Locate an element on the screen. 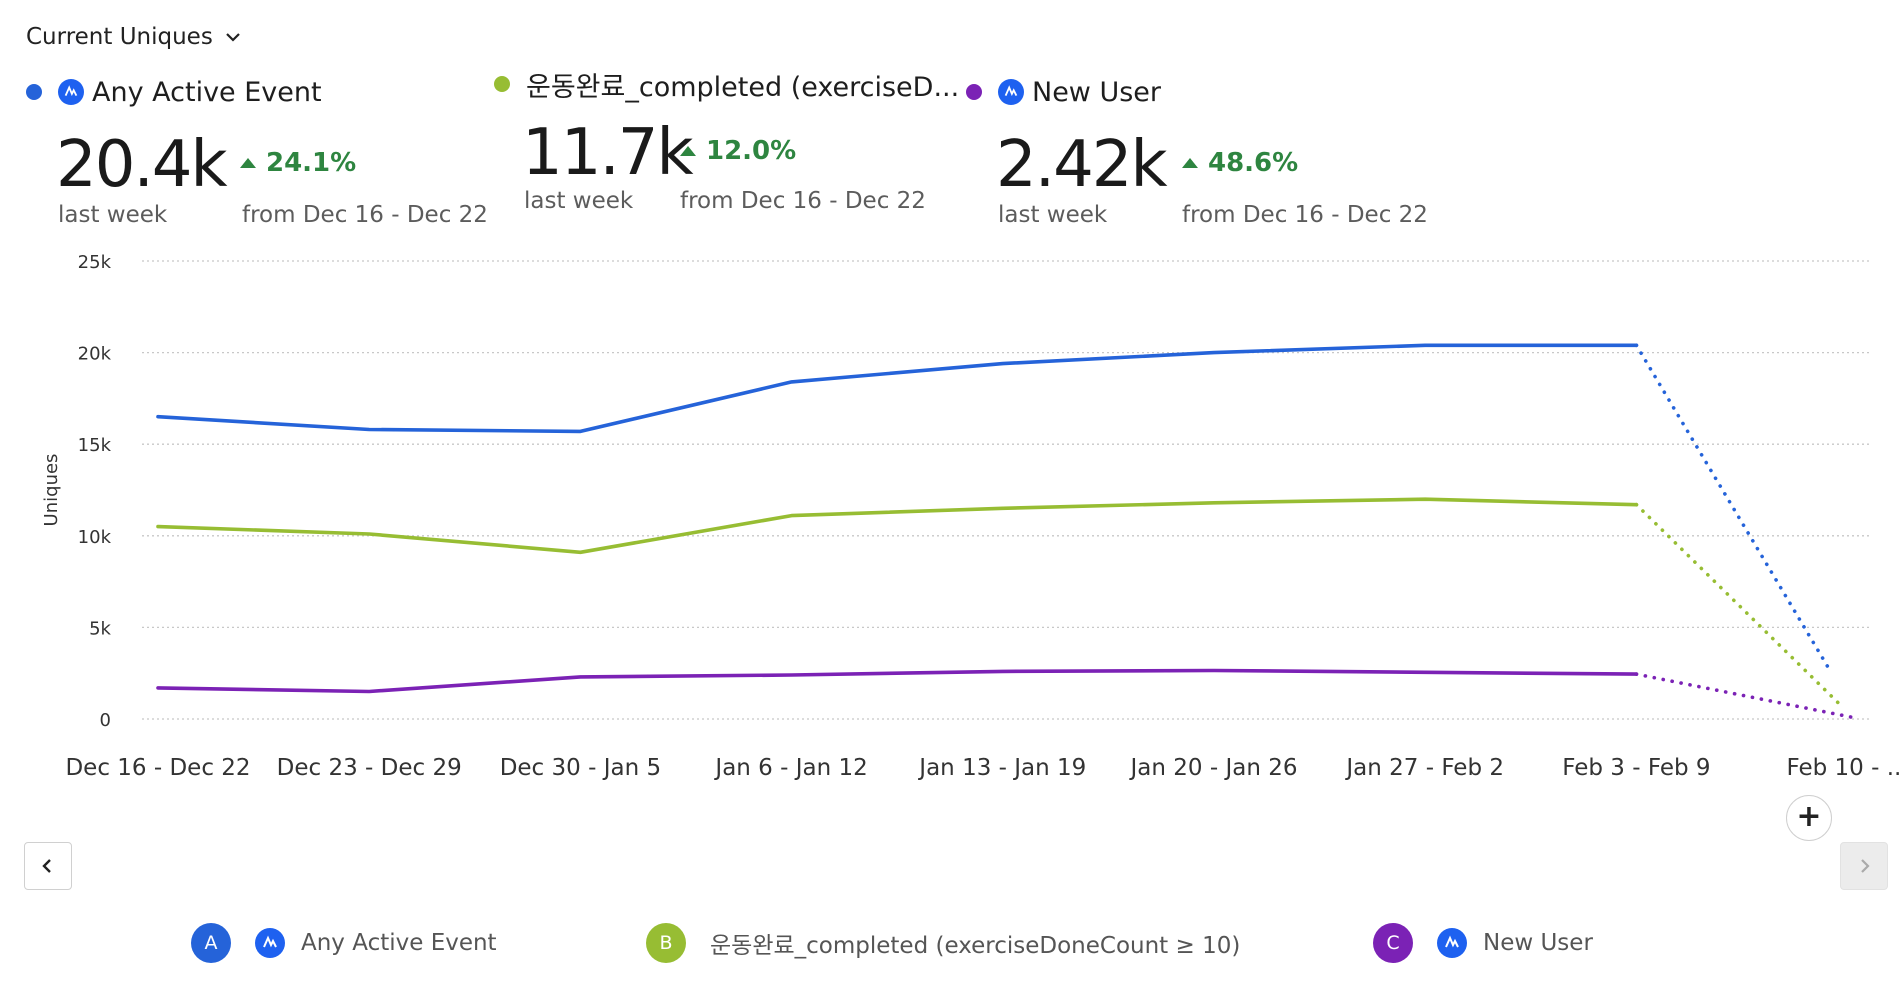 This screenshot has width=1902, height=982. legend-item-a: A Any Active Event is located at coordinates (344, 943).